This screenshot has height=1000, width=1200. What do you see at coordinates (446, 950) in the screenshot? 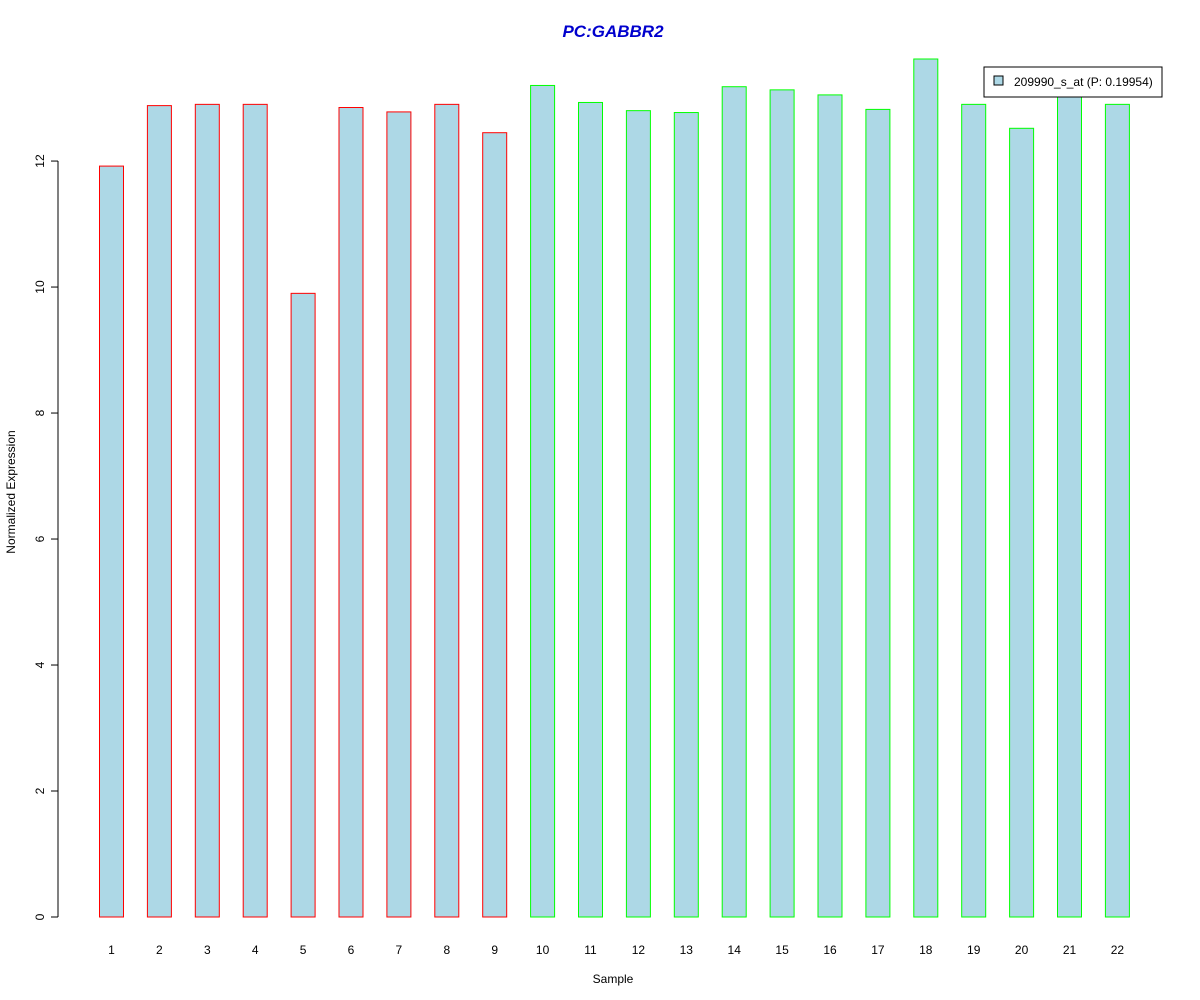
I see `x-tick-label: 8` at bounding box center [446, 950].